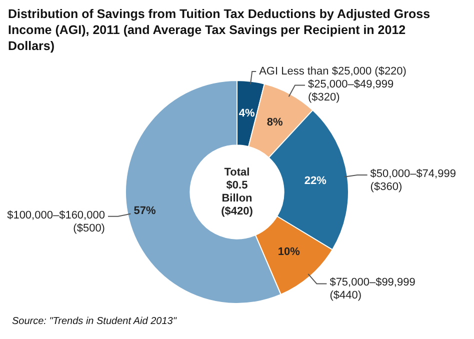 The width and height of the screenshot is (474, 339). Describe the element at coordinates (315, 180) in the screenshot. I see `data-label: 22%` at that location.